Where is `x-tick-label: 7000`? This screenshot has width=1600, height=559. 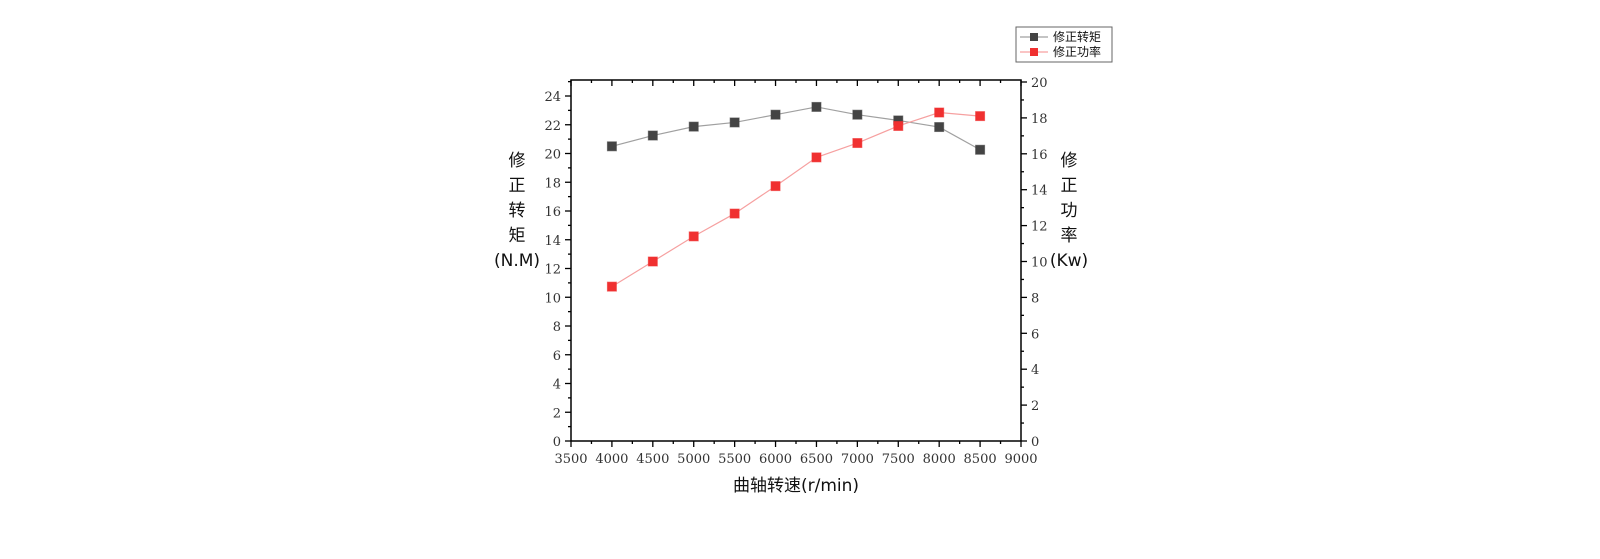 x-tick-label: 7000 is located at coordinates (857, 459).